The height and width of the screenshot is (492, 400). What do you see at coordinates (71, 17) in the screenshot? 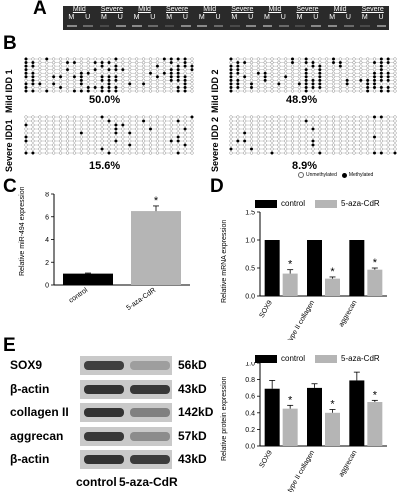
I see `gel-lane-m: M` at bounding box center [71, 17].